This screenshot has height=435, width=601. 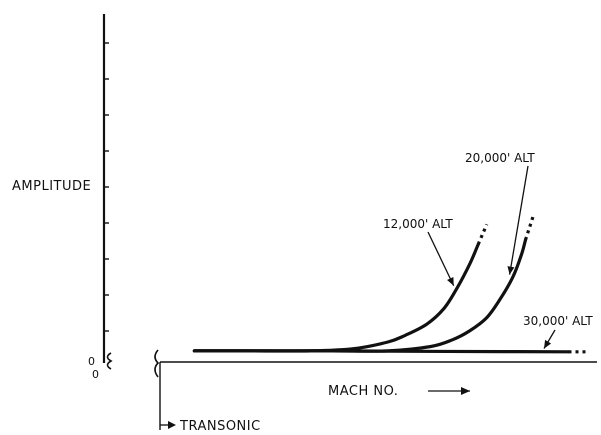 I want to click on right-arrow-icon, so click(x=465, y=391).